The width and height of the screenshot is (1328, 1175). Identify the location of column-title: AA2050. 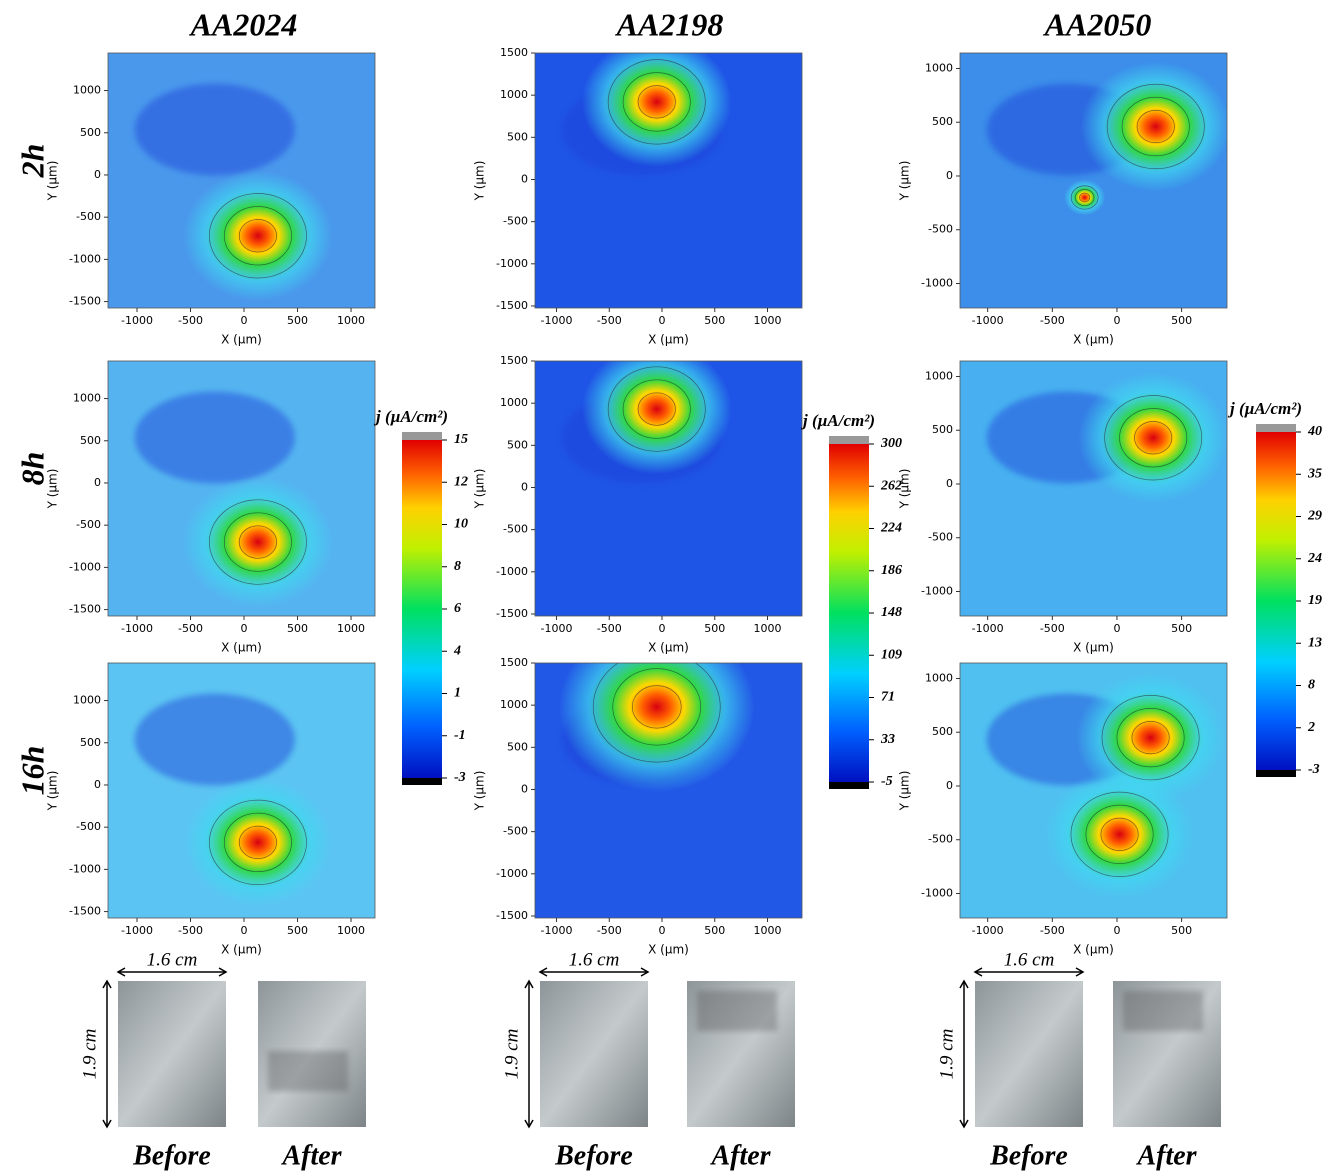
(1097, 24).